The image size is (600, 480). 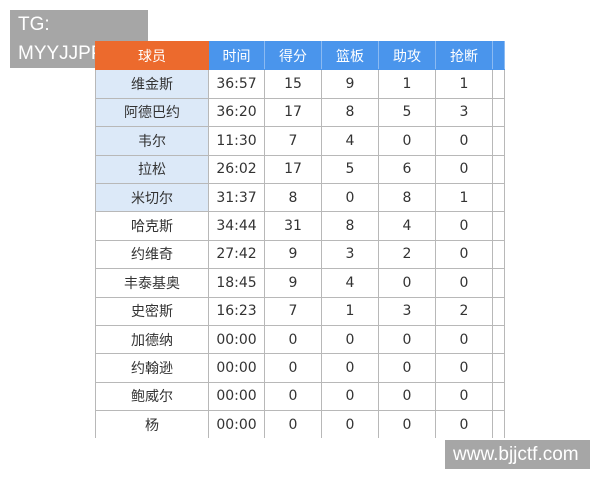 I want to click on header-time: 时间, so click(x=236, y=55).